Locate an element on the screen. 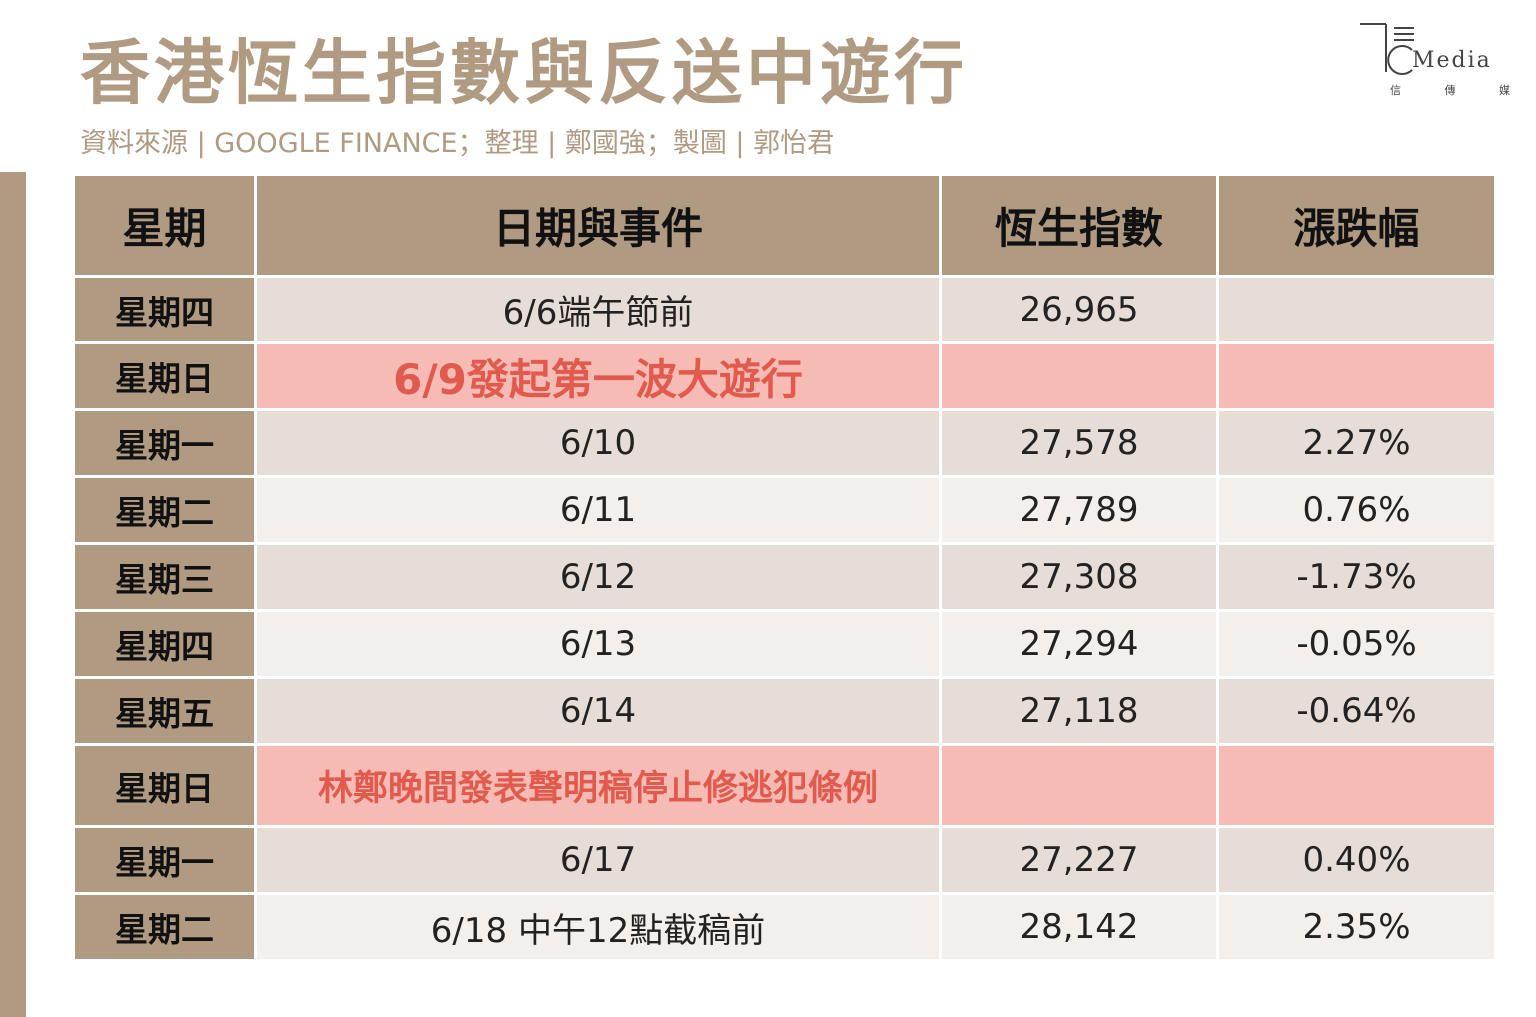 Image resolution: width=1536 pixels, height=1017 pixels. change-cell: 2.35% is located at coordinates (1356, 927).